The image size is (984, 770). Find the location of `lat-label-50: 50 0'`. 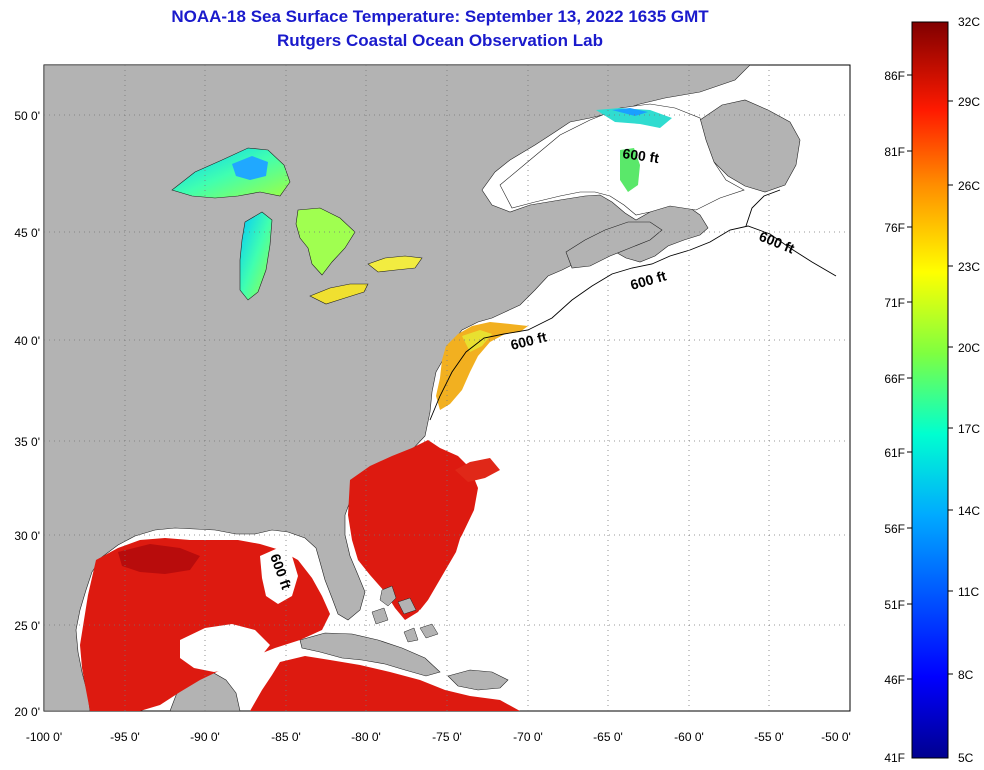

lat-label-50: 50 0' is located at coordinates (27, 116).